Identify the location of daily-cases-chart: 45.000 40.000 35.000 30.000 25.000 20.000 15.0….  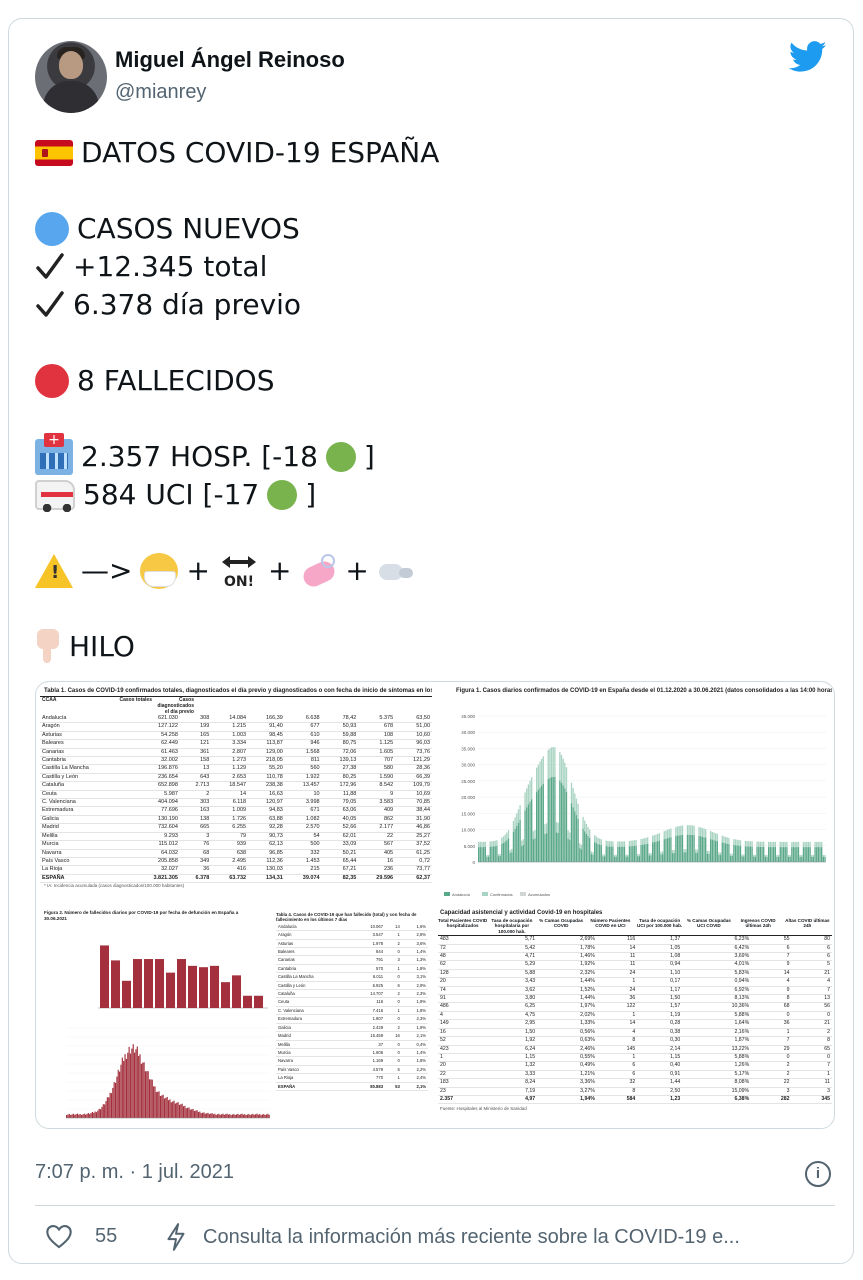
(635, 805).